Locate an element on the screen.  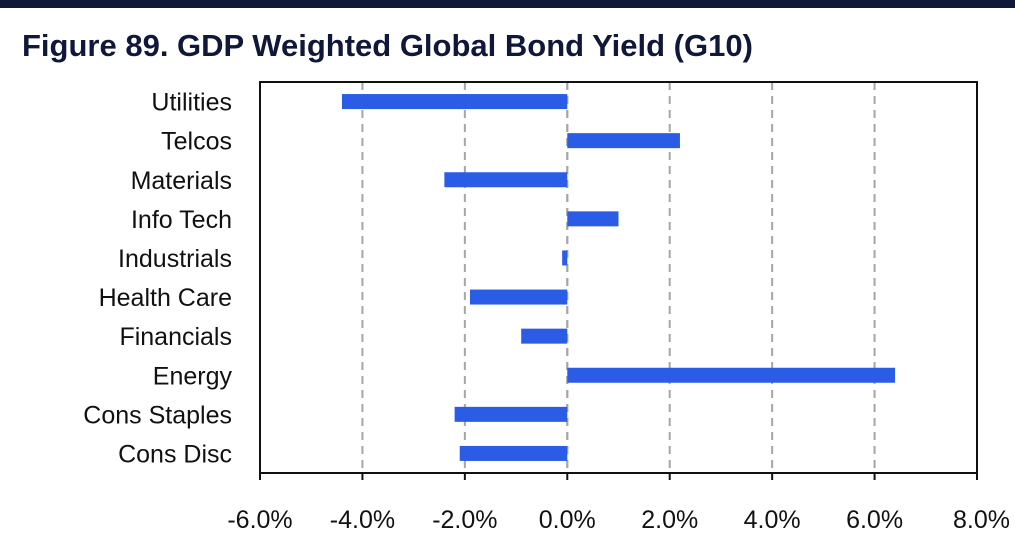
x-tick-labels: -6.0% -4.0% -2.0% 0.0% 2.0% 4.0% 6.0% 8.0% is located at coordinates (618, 503).